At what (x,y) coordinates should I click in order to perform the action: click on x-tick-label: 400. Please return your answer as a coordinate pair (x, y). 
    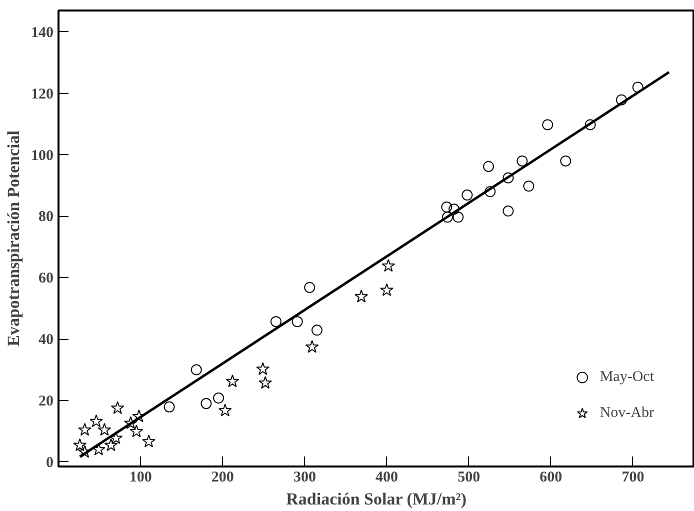
    Looking at the image, I should click on (387, 478).